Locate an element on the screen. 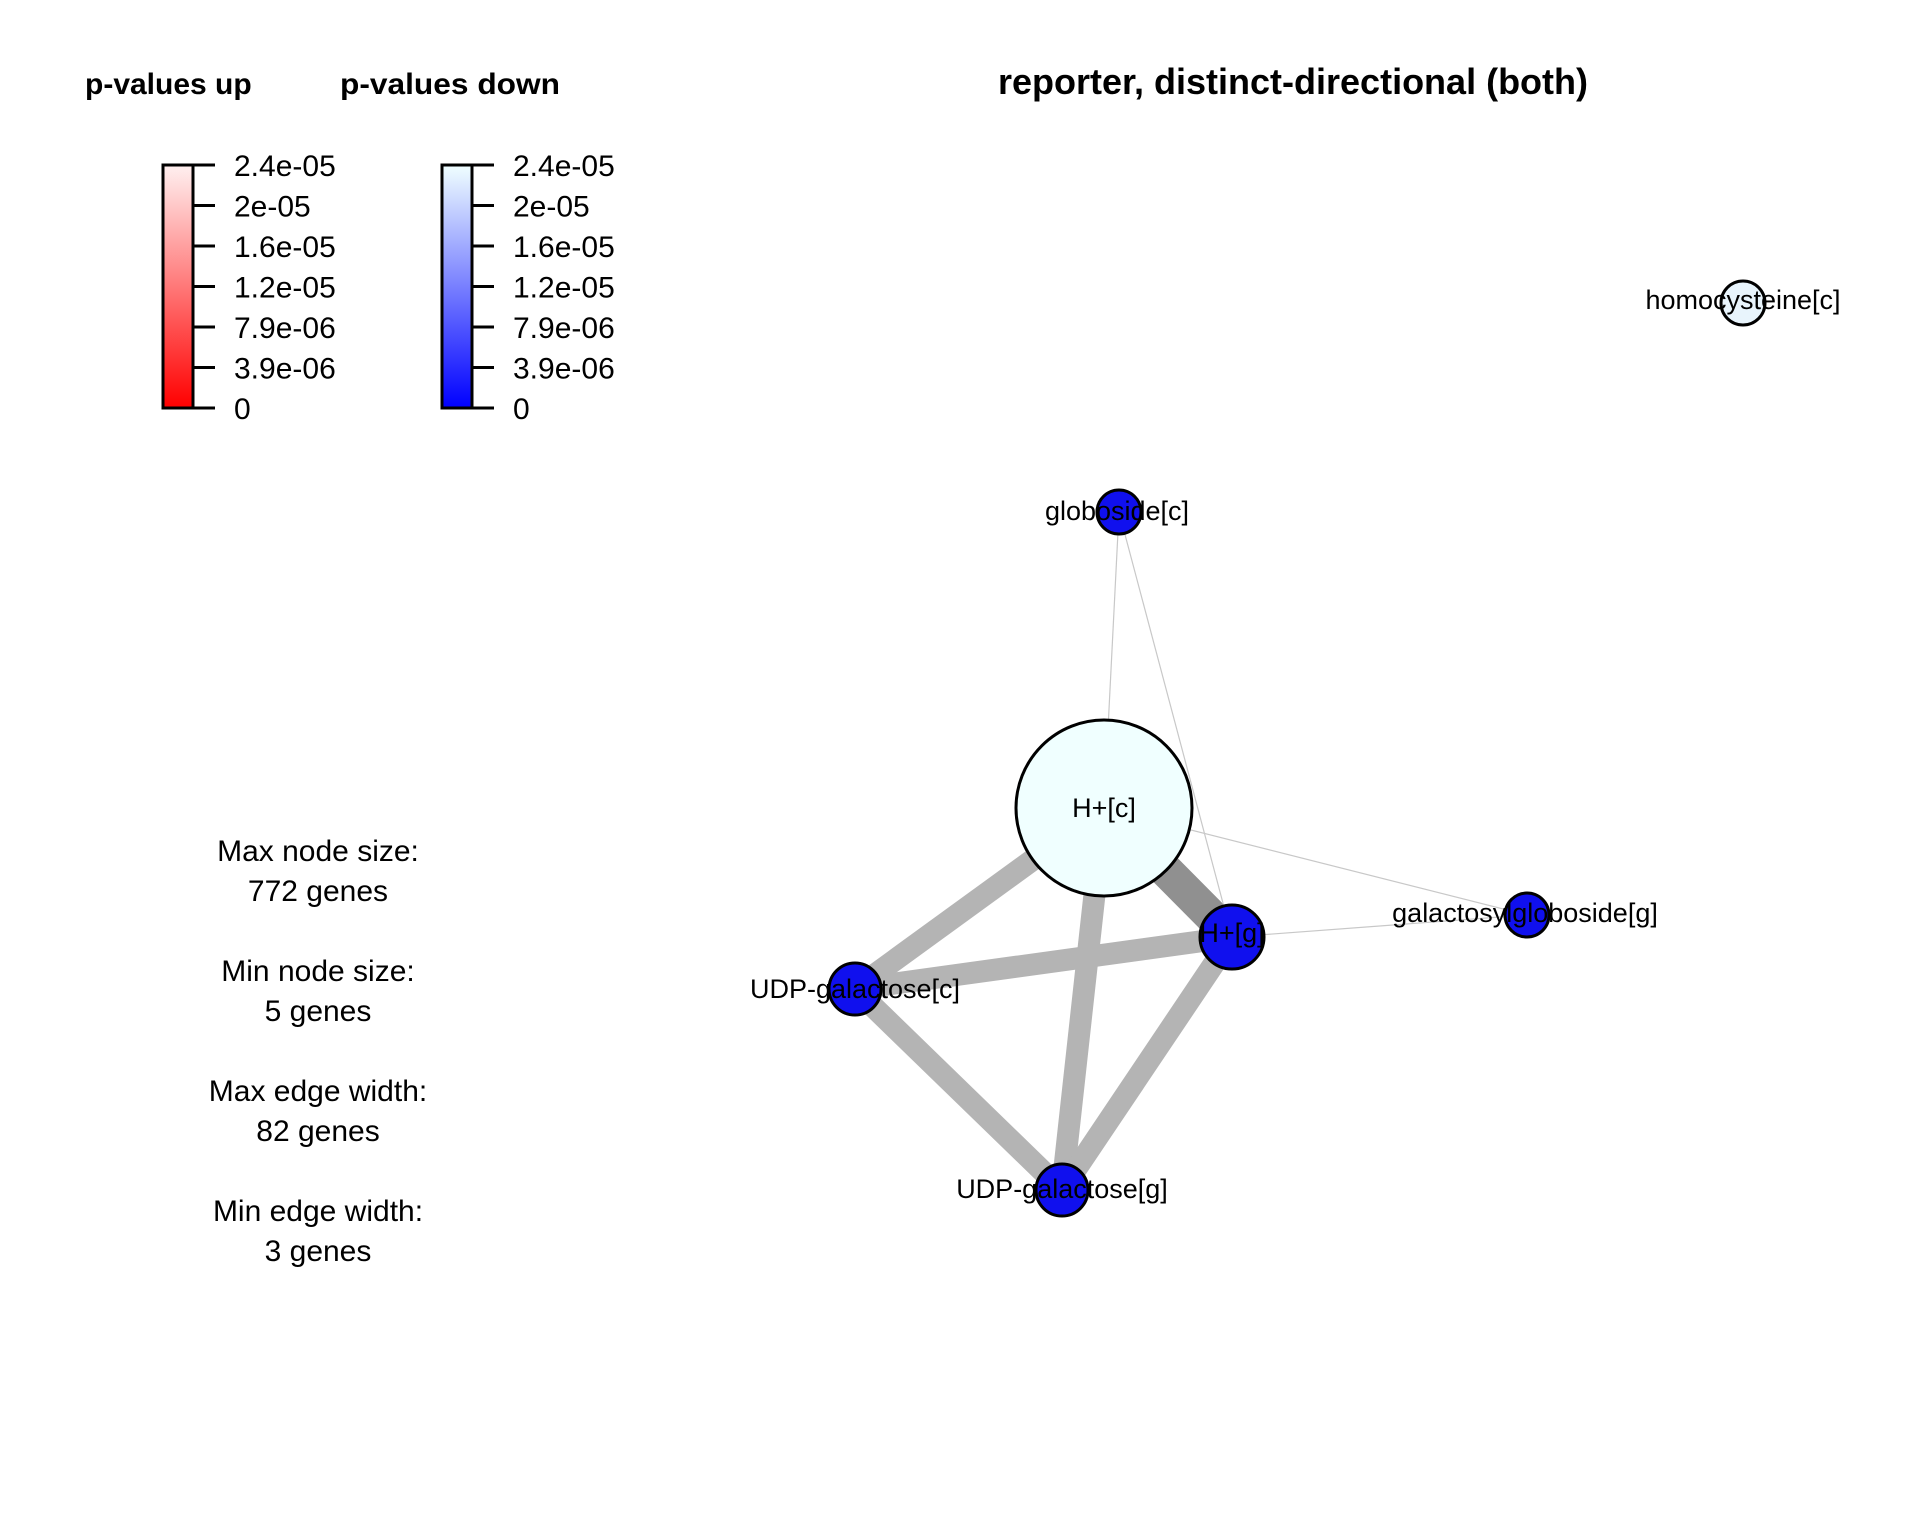 The image size is (1929, 1513). node-label-galg: galactosylgloboside[g] is located at coordinates (1525, 913).